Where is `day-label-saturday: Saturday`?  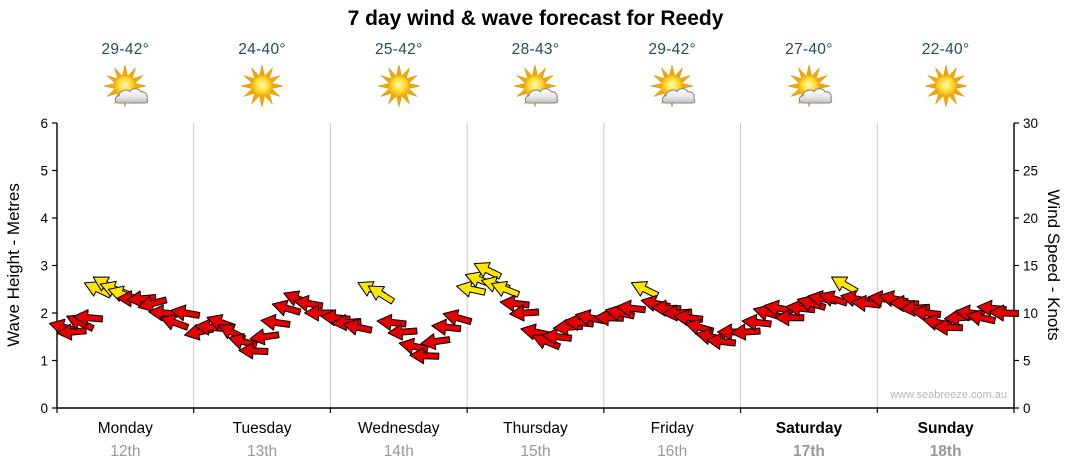 day-label-saturday: Saturday is located at coordinates (809, 428).